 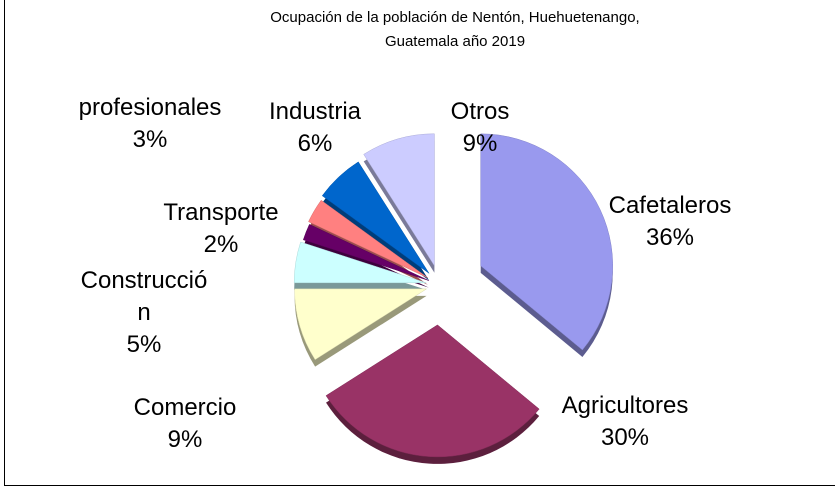 I want to click on slice-label: Construcción 5%, so click(x=144, y=313).